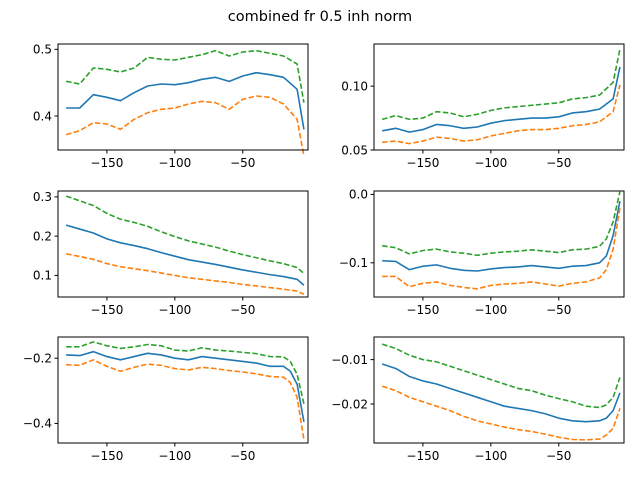 The height and width of the screenshot is (480, 640). Describe the element at coordinates (37, 359) in the screenshot. I see `y-tick-label: −0.2` at that location.